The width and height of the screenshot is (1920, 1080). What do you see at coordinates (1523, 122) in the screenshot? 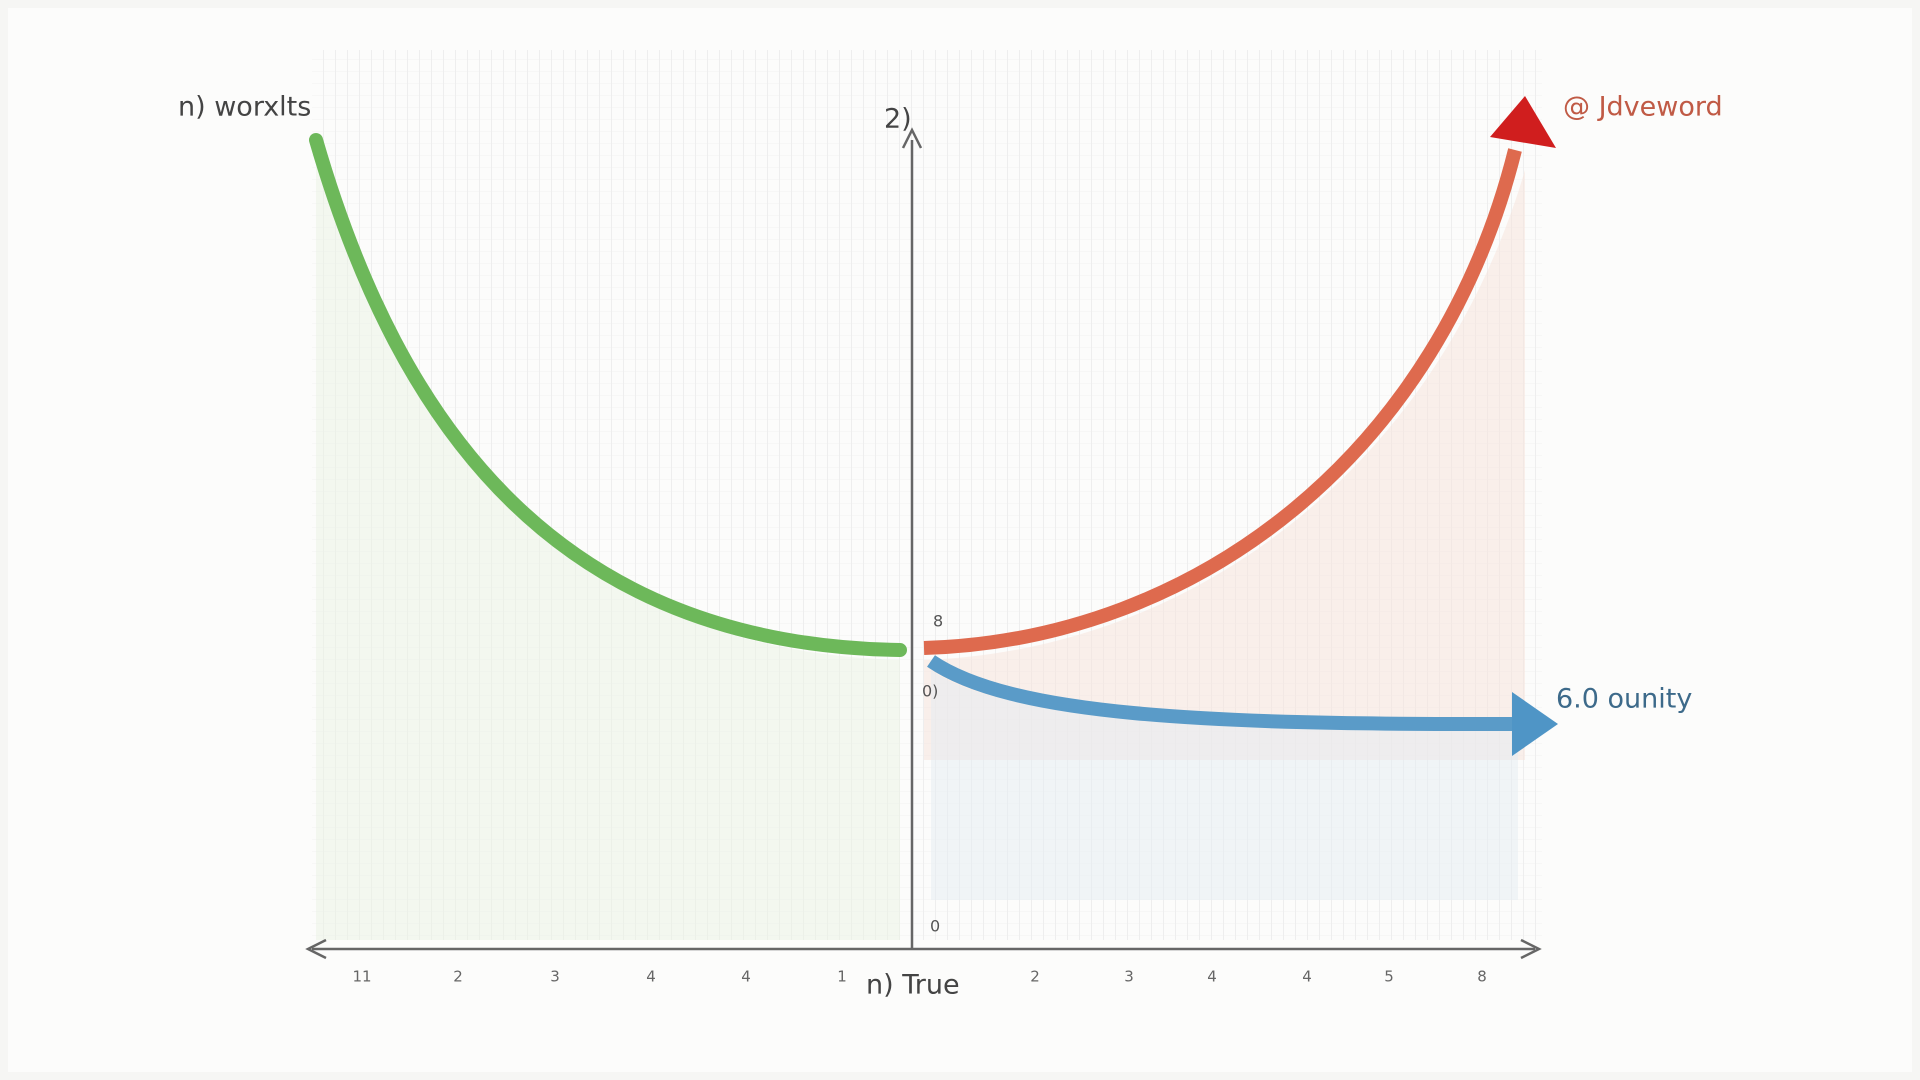
I see `red-arrowhead` at bounding box center [1523, 122].